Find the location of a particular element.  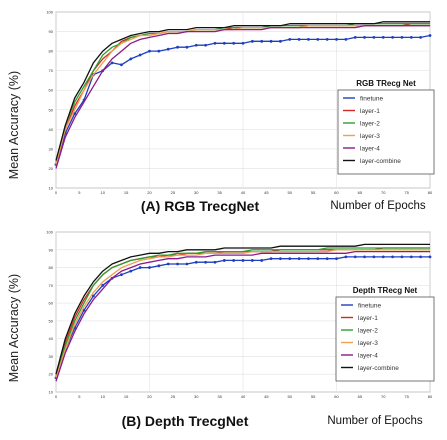

x-tick-label: 50 is located at coordinates (290, 192).